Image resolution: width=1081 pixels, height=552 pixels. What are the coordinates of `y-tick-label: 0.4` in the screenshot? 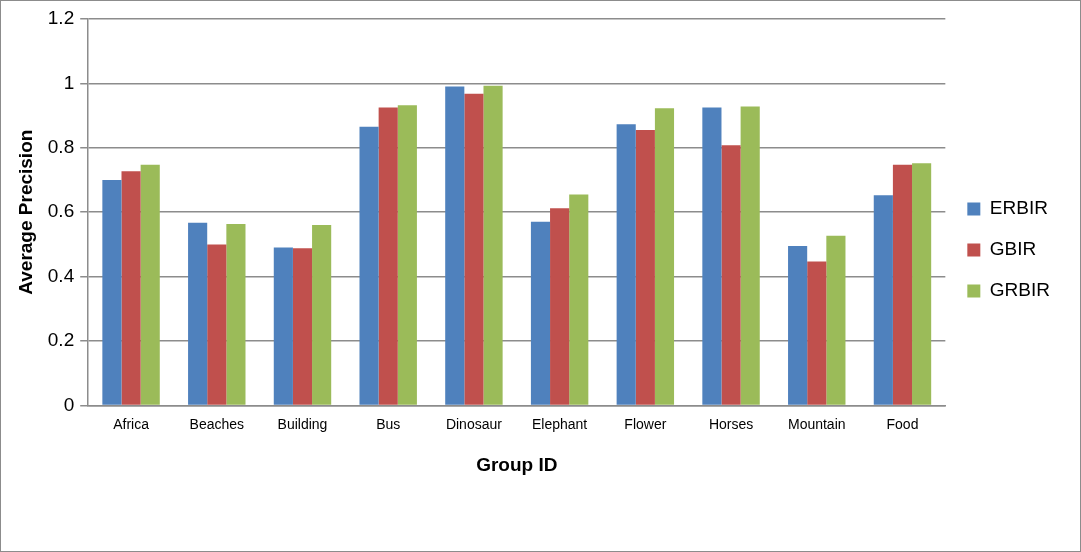 It's located at (61, 275).